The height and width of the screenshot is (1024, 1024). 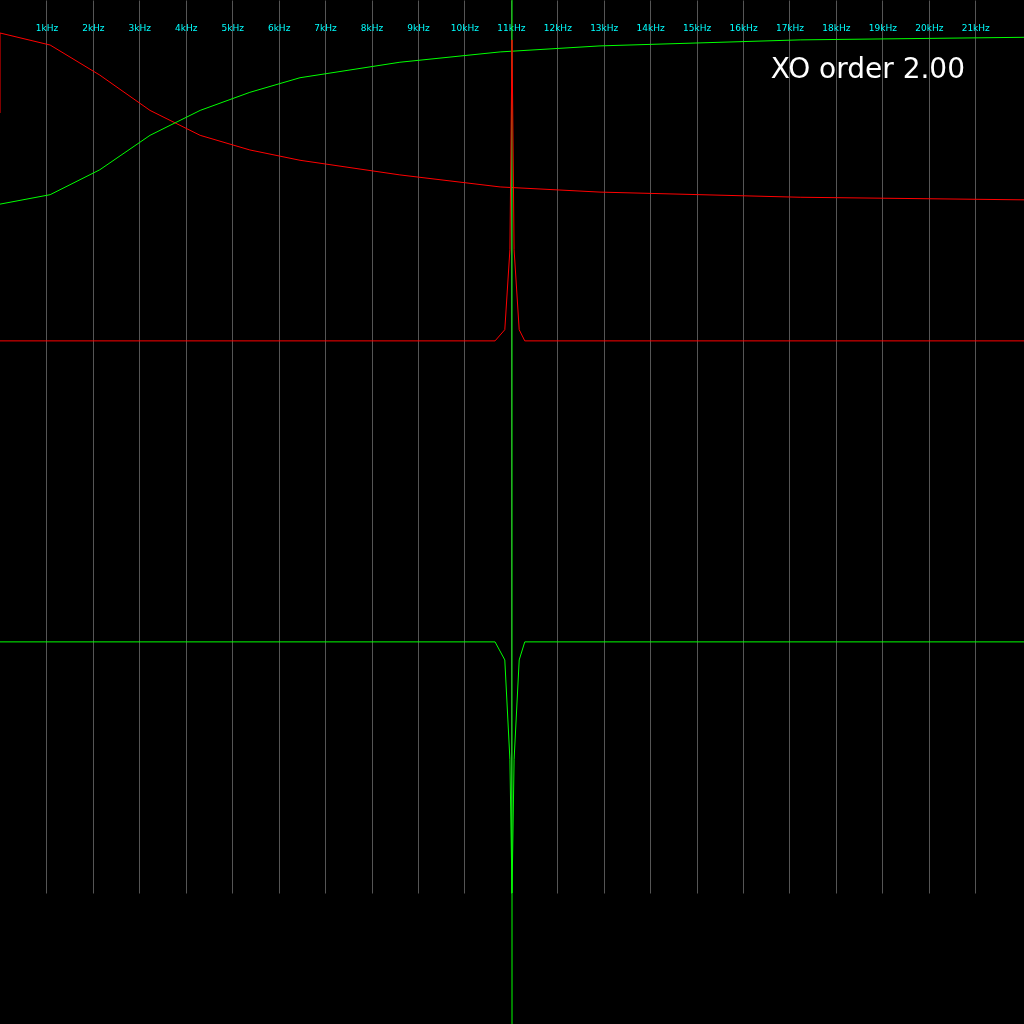 I want to click on x-tick-label: 3kHz, so click(x=140, y=27).